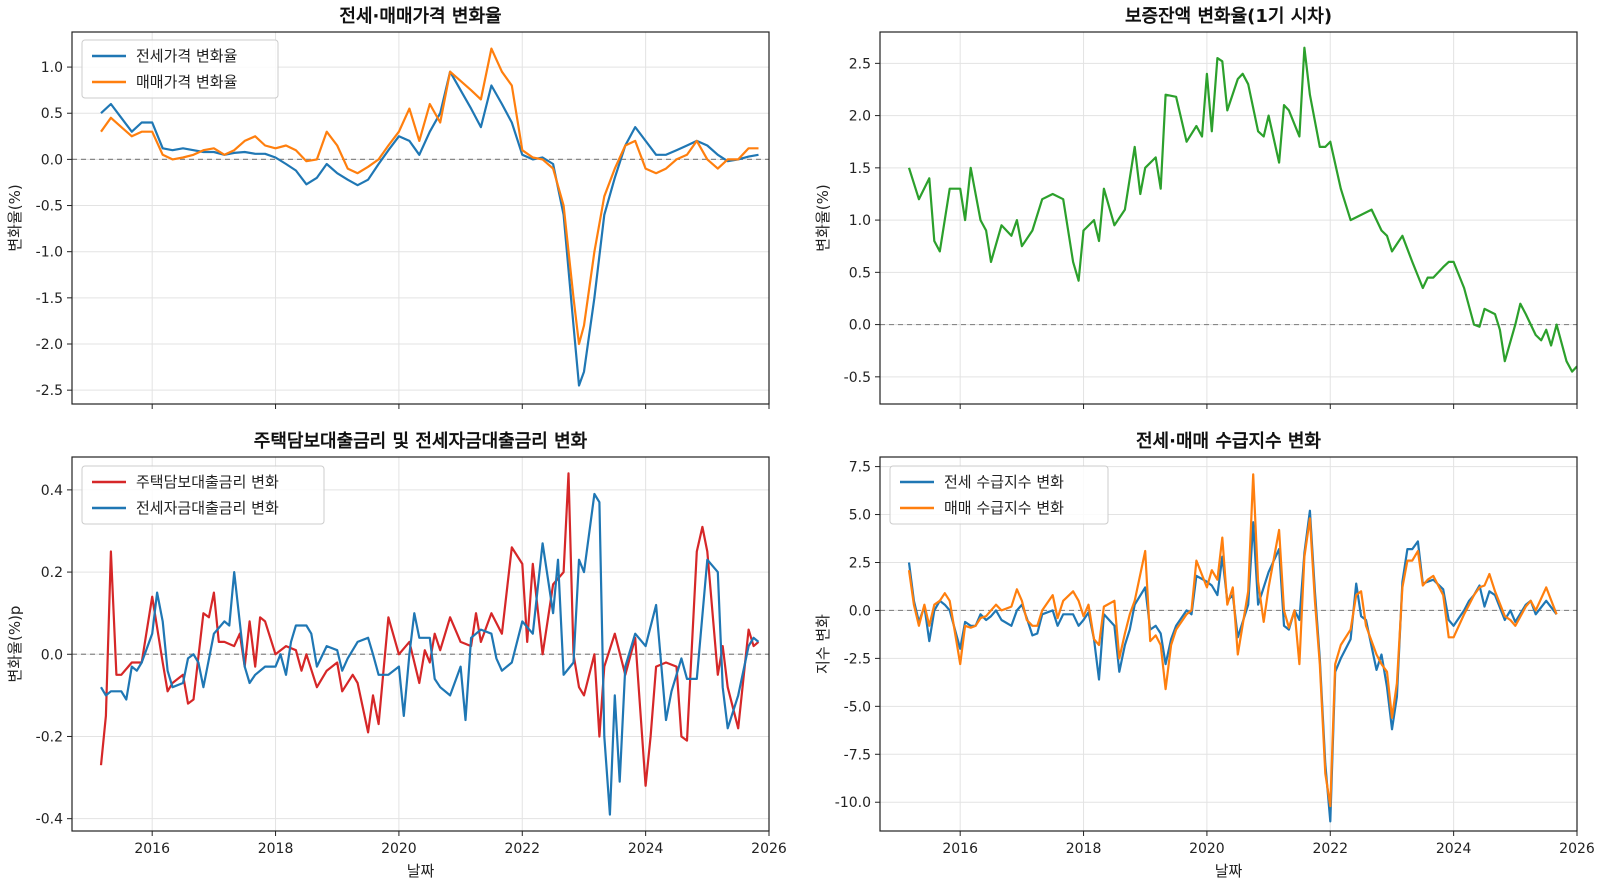  What do you see at coordinates (49, 345) in the screenshot?
I see `y-tick-label: -2.0` at bounding box center [49, 345].